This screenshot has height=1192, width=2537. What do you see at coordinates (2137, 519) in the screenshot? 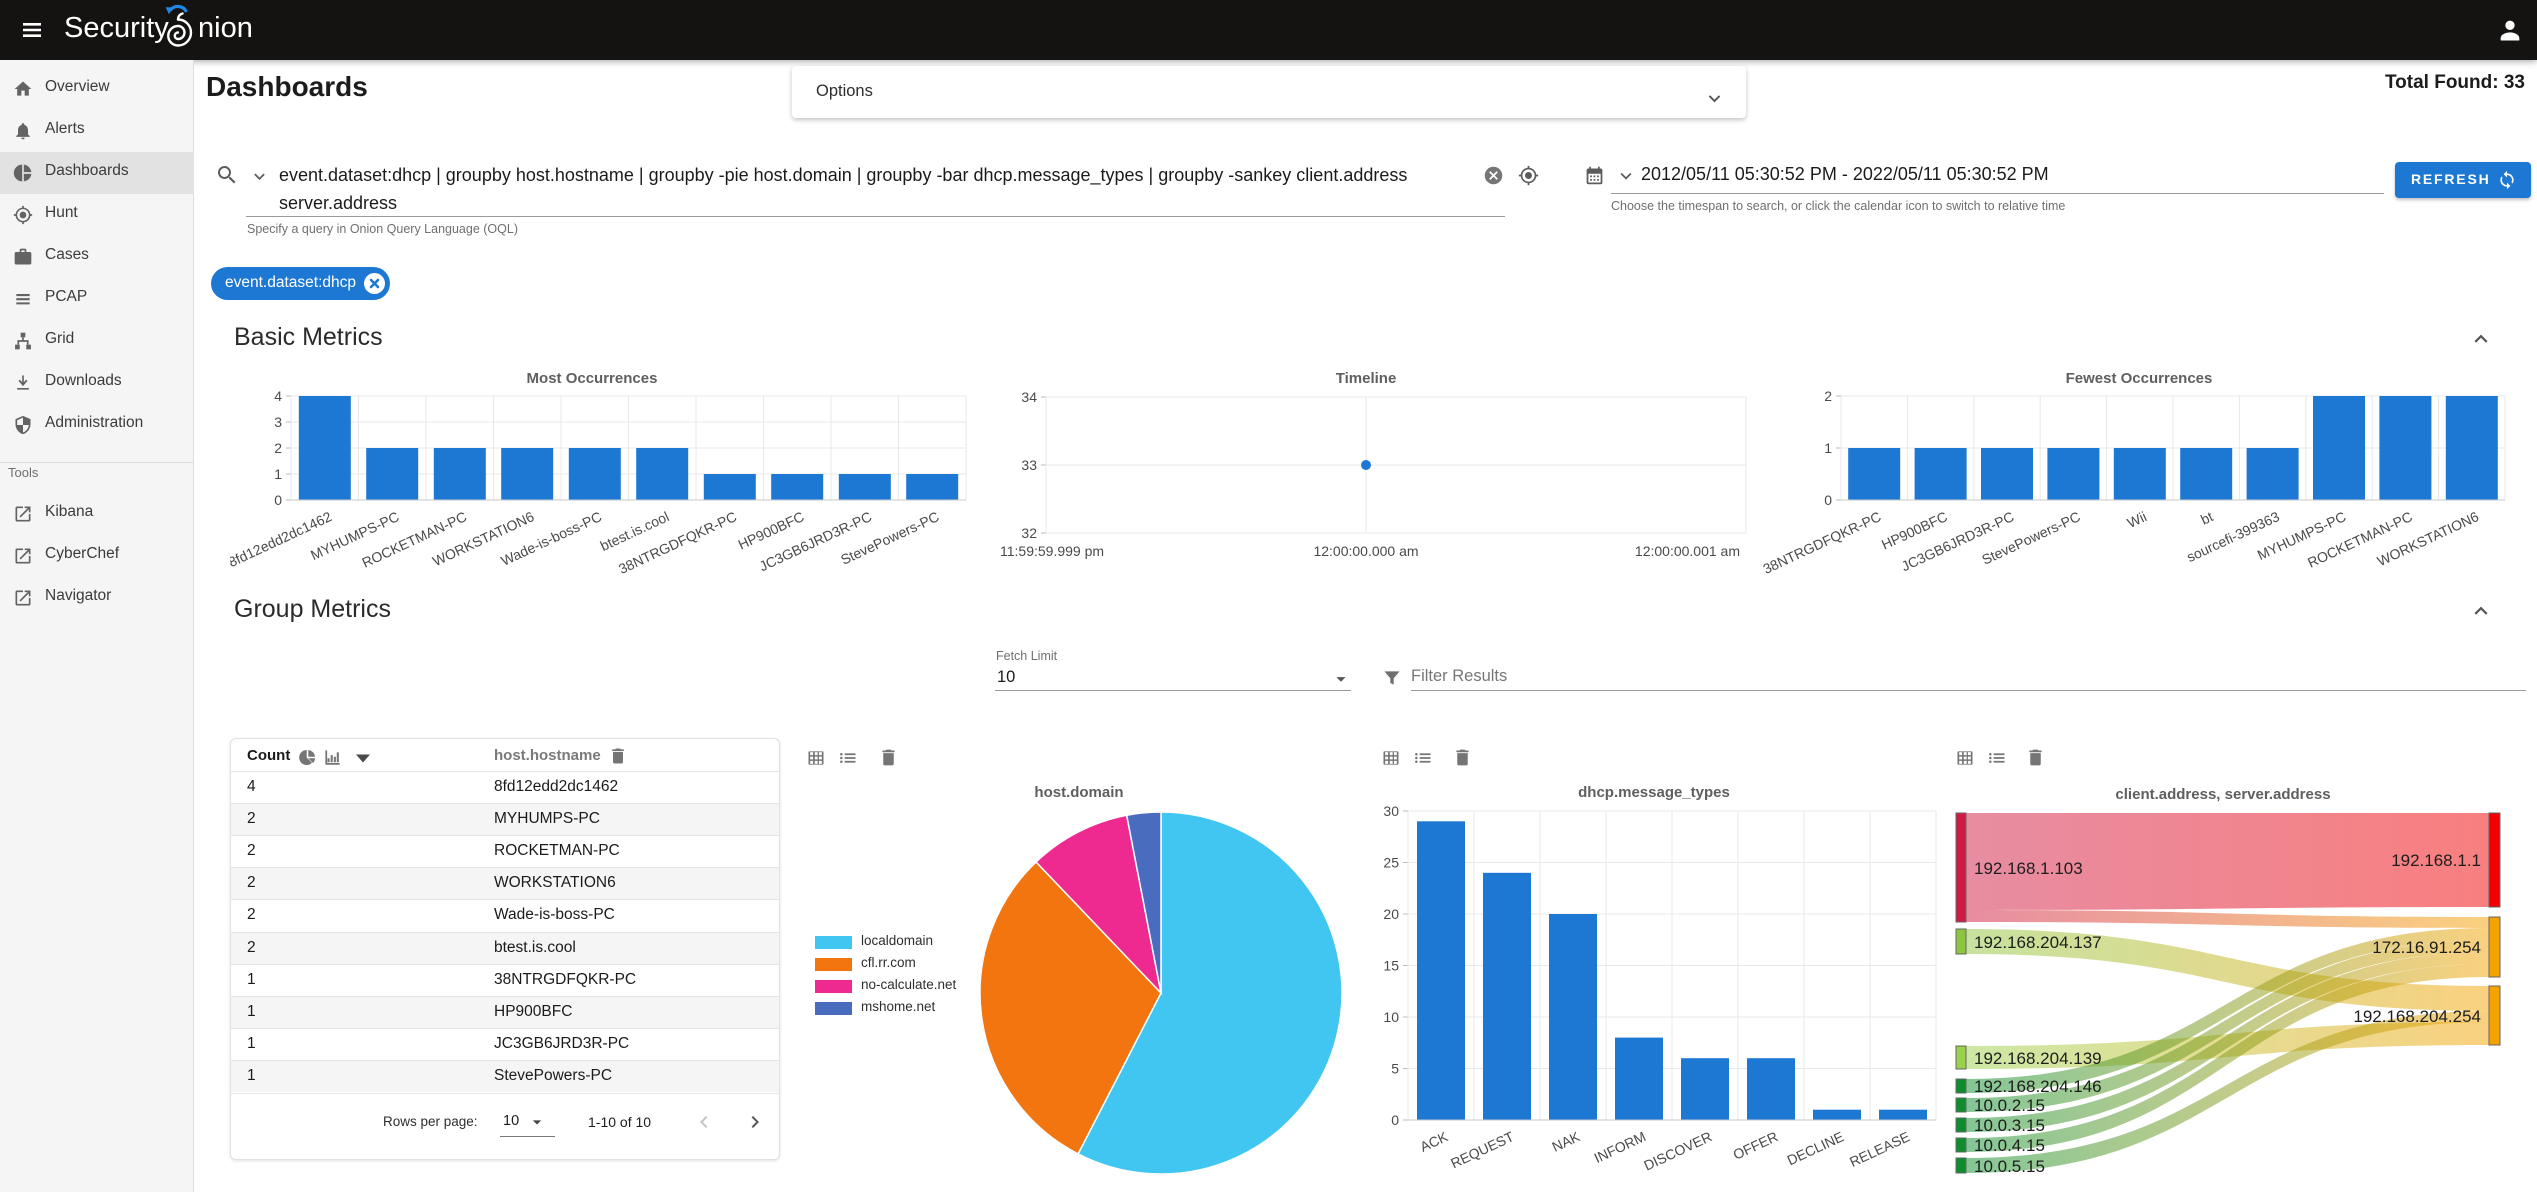
I see `svg-text: Wii` at bounding box center [2137, 519].